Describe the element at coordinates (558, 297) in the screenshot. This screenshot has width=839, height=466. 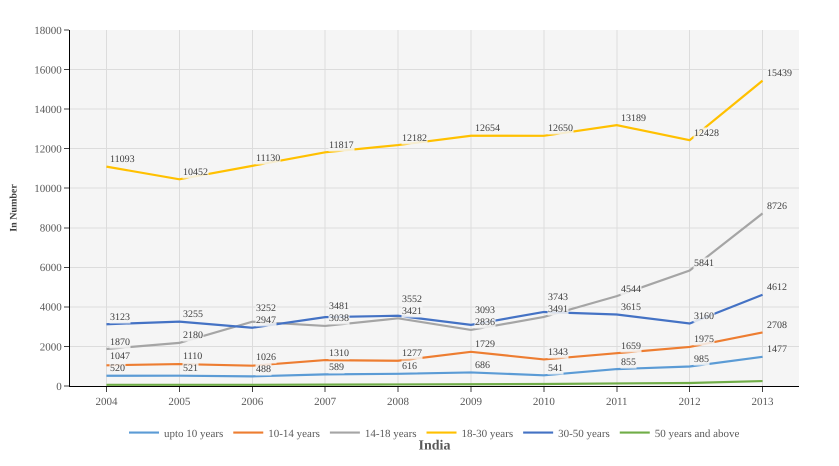
I see `data-label: 3743` at that location.